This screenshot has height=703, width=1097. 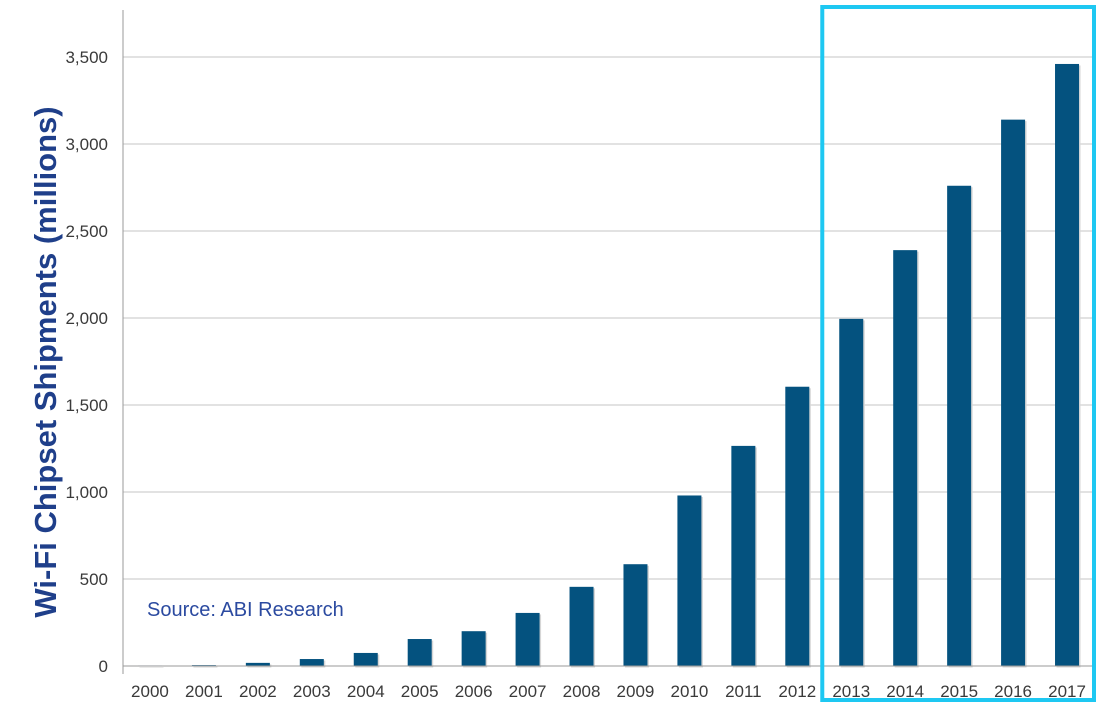 I want to click on y-axis-label: Wi-Fi Chipset Shipments (millions), so click(x=45, y=361).